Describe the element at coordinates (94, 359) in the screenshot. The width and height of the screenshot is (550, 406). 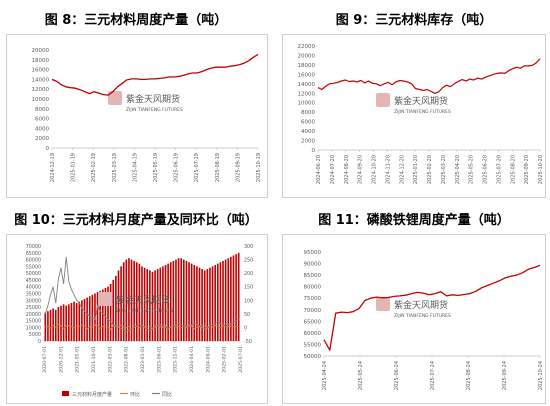
I see `x-tick-label: 2021-10-01` at that location.